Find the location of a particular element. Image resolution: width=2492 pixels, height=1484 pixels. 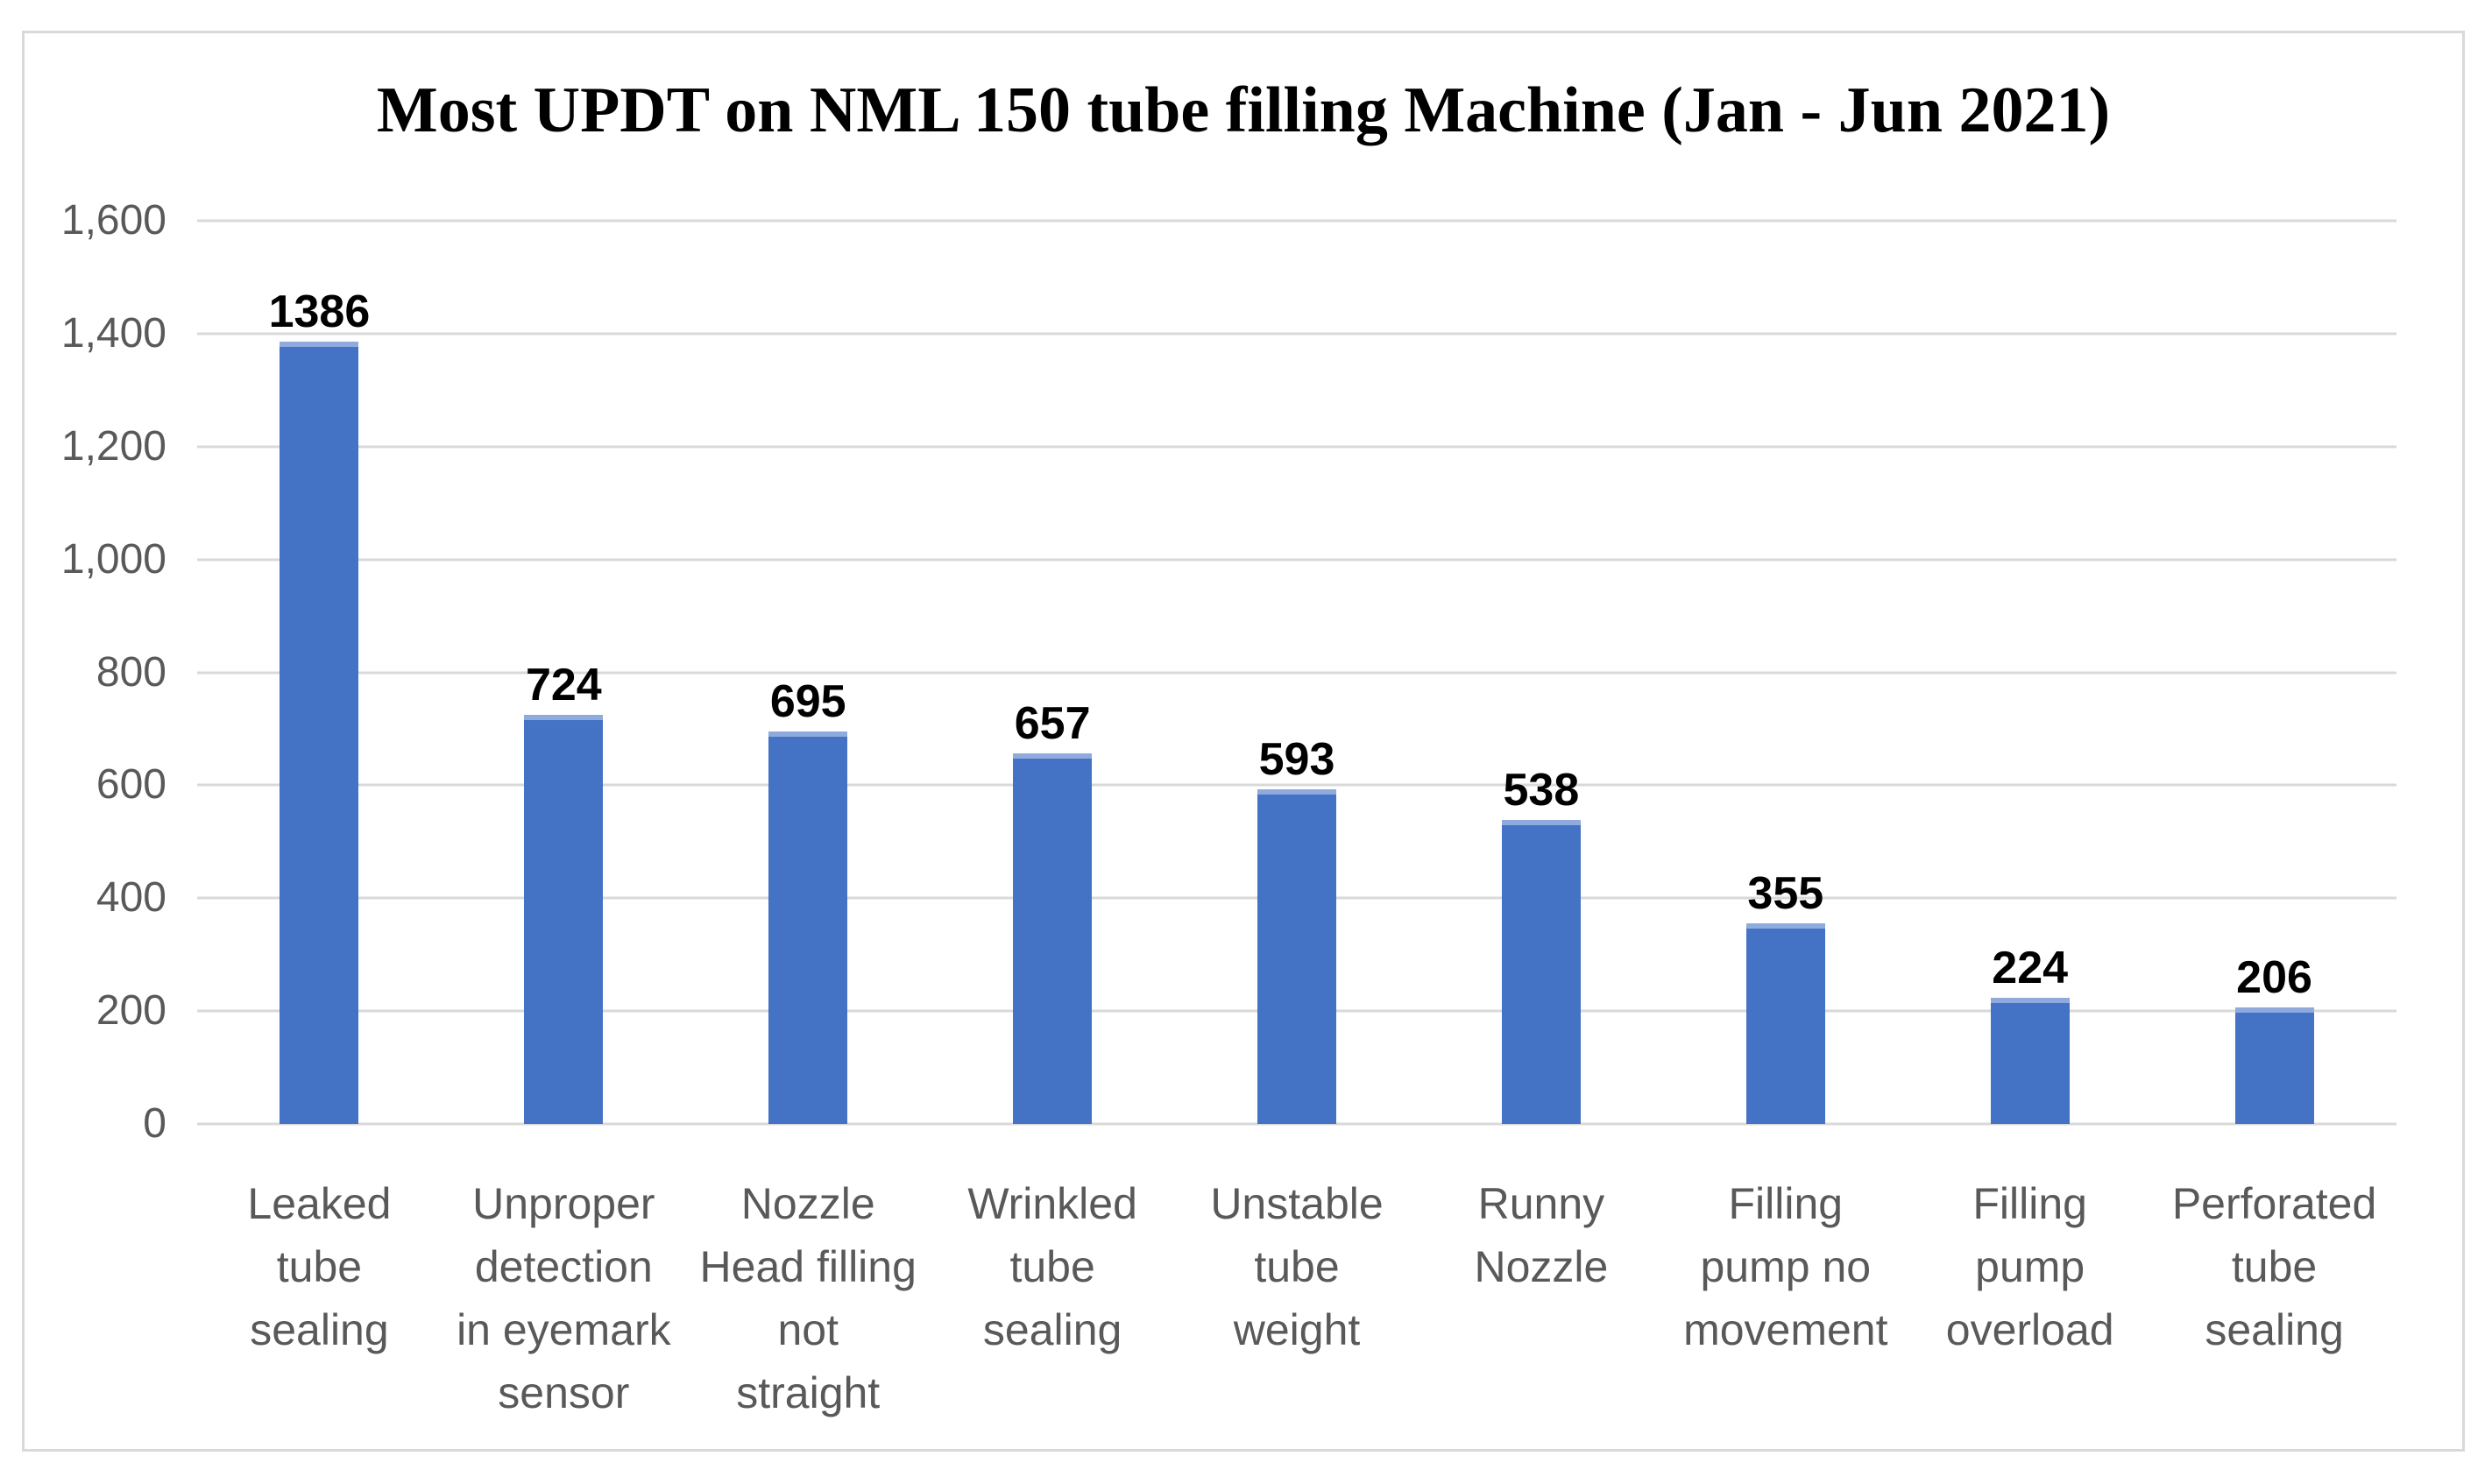

x-category-label: Perforated tube sealing is located at coordinates (2274, 1266).